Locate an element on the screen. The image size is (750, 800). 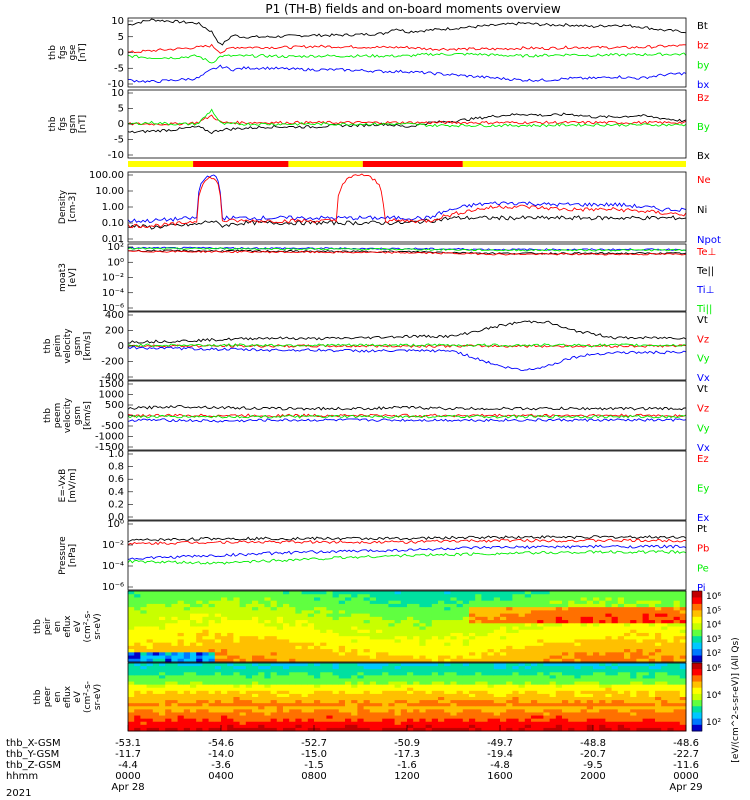
panel-7-ylabel: E=-VxB [mV/m] is located at coordinates (68, 486).